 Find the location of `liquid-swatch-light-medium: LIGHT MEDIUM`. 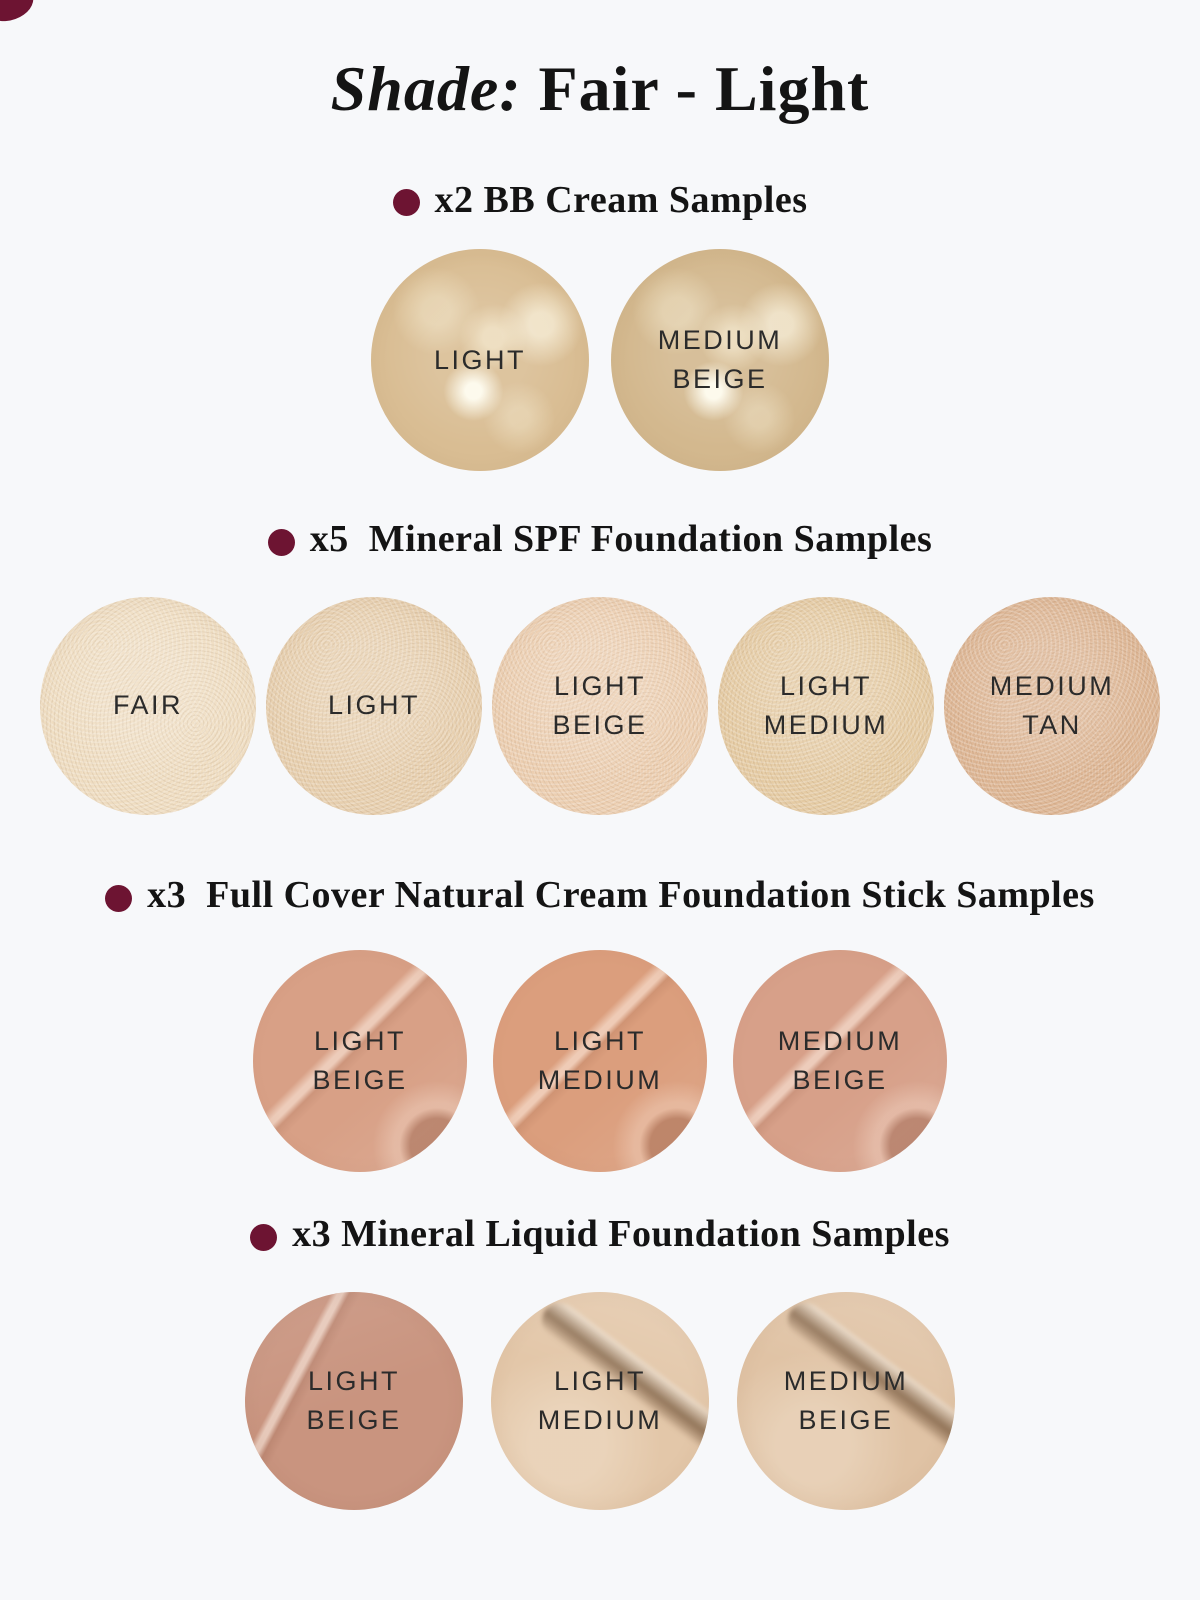

liquid-swatch-light-medium: LIGHT MEDIUM is located at coordinates (600, 1400).